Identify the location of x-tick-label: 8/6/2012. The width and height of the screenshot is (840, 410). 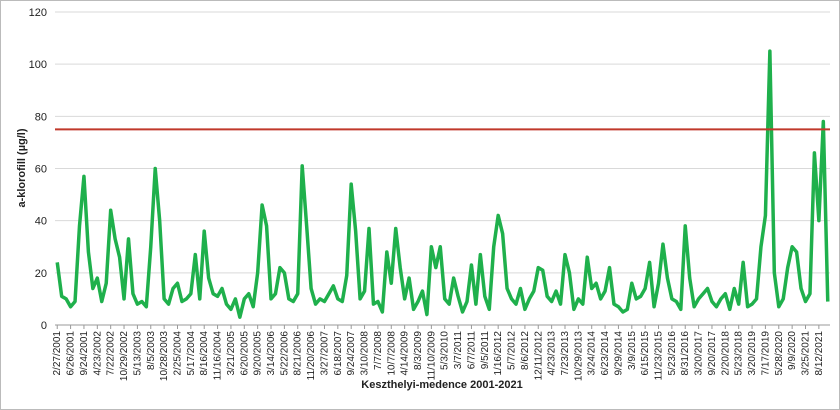
(525, 350).